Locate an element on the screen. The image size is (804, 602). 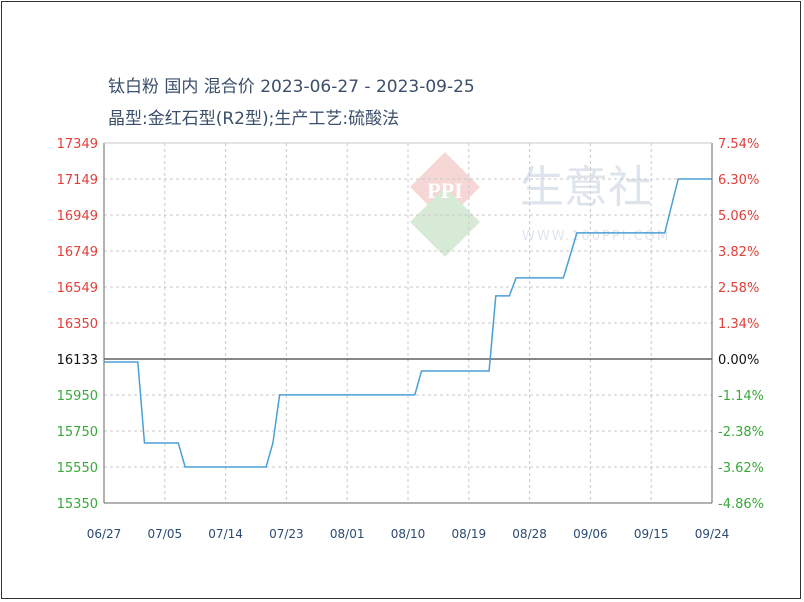
x-tick-label: 07/05 is located at coordinates (165, 534).